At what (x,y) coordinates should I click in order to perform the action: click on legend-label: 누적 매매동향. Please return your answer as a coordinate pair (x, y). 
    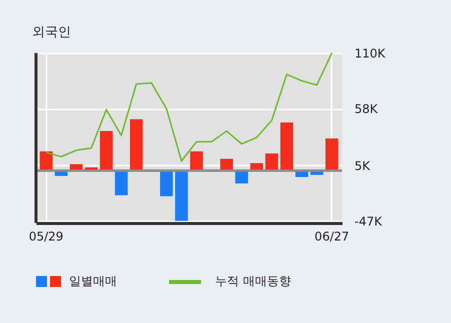
    Looking at the image, I should click on (253, 281).